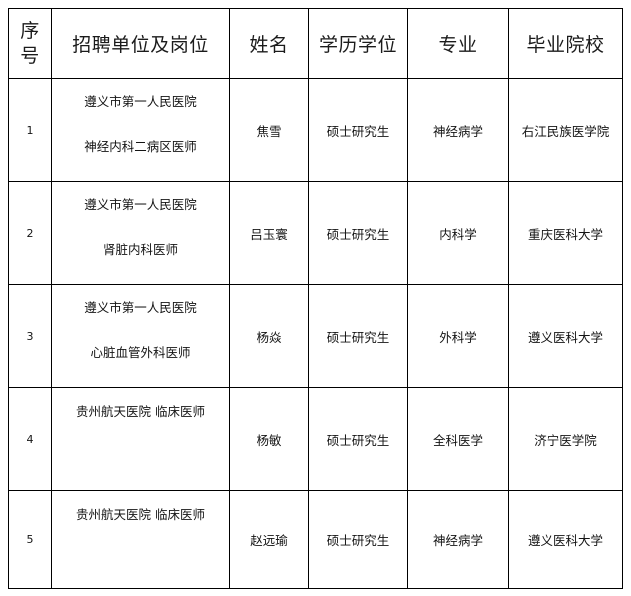 This screenshot has height=596, width=631. I want to click on row-unit: 遵义市第一人民医院 肾脏内科医师, so click(140, 233).